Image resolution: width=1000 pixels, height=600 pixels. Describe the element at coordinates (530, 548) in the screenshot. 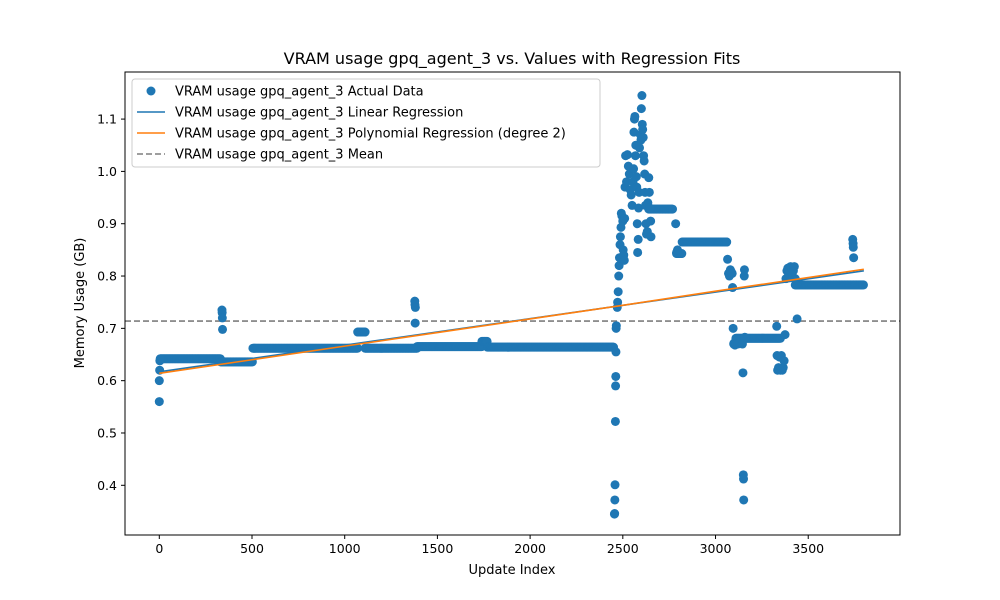

I see `x-tick-label: 2000` at that location.